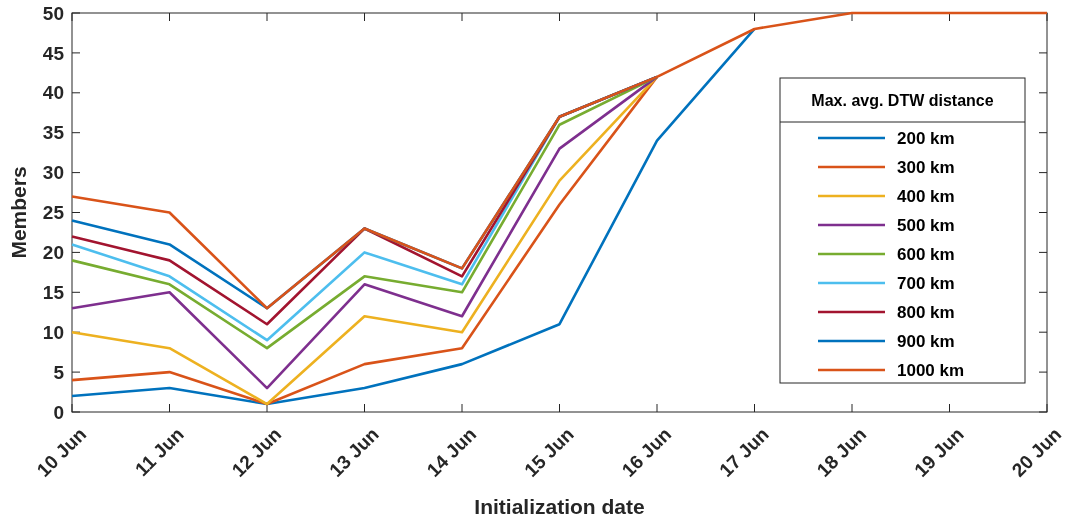  Describe the element at coordinates (53, 173) in the screenshot. I see `y-tick-label: 30` at that location.